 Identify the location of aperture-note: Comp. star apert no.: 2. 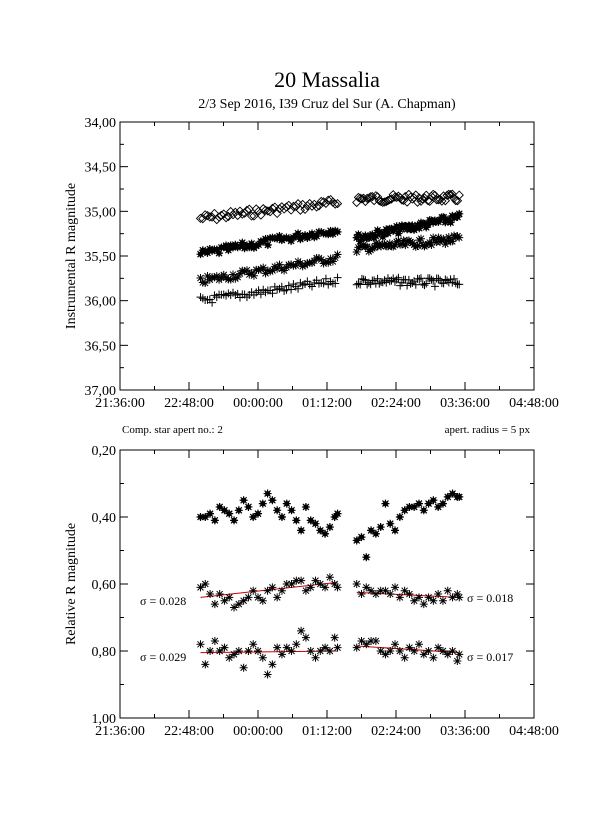
(172, 430).